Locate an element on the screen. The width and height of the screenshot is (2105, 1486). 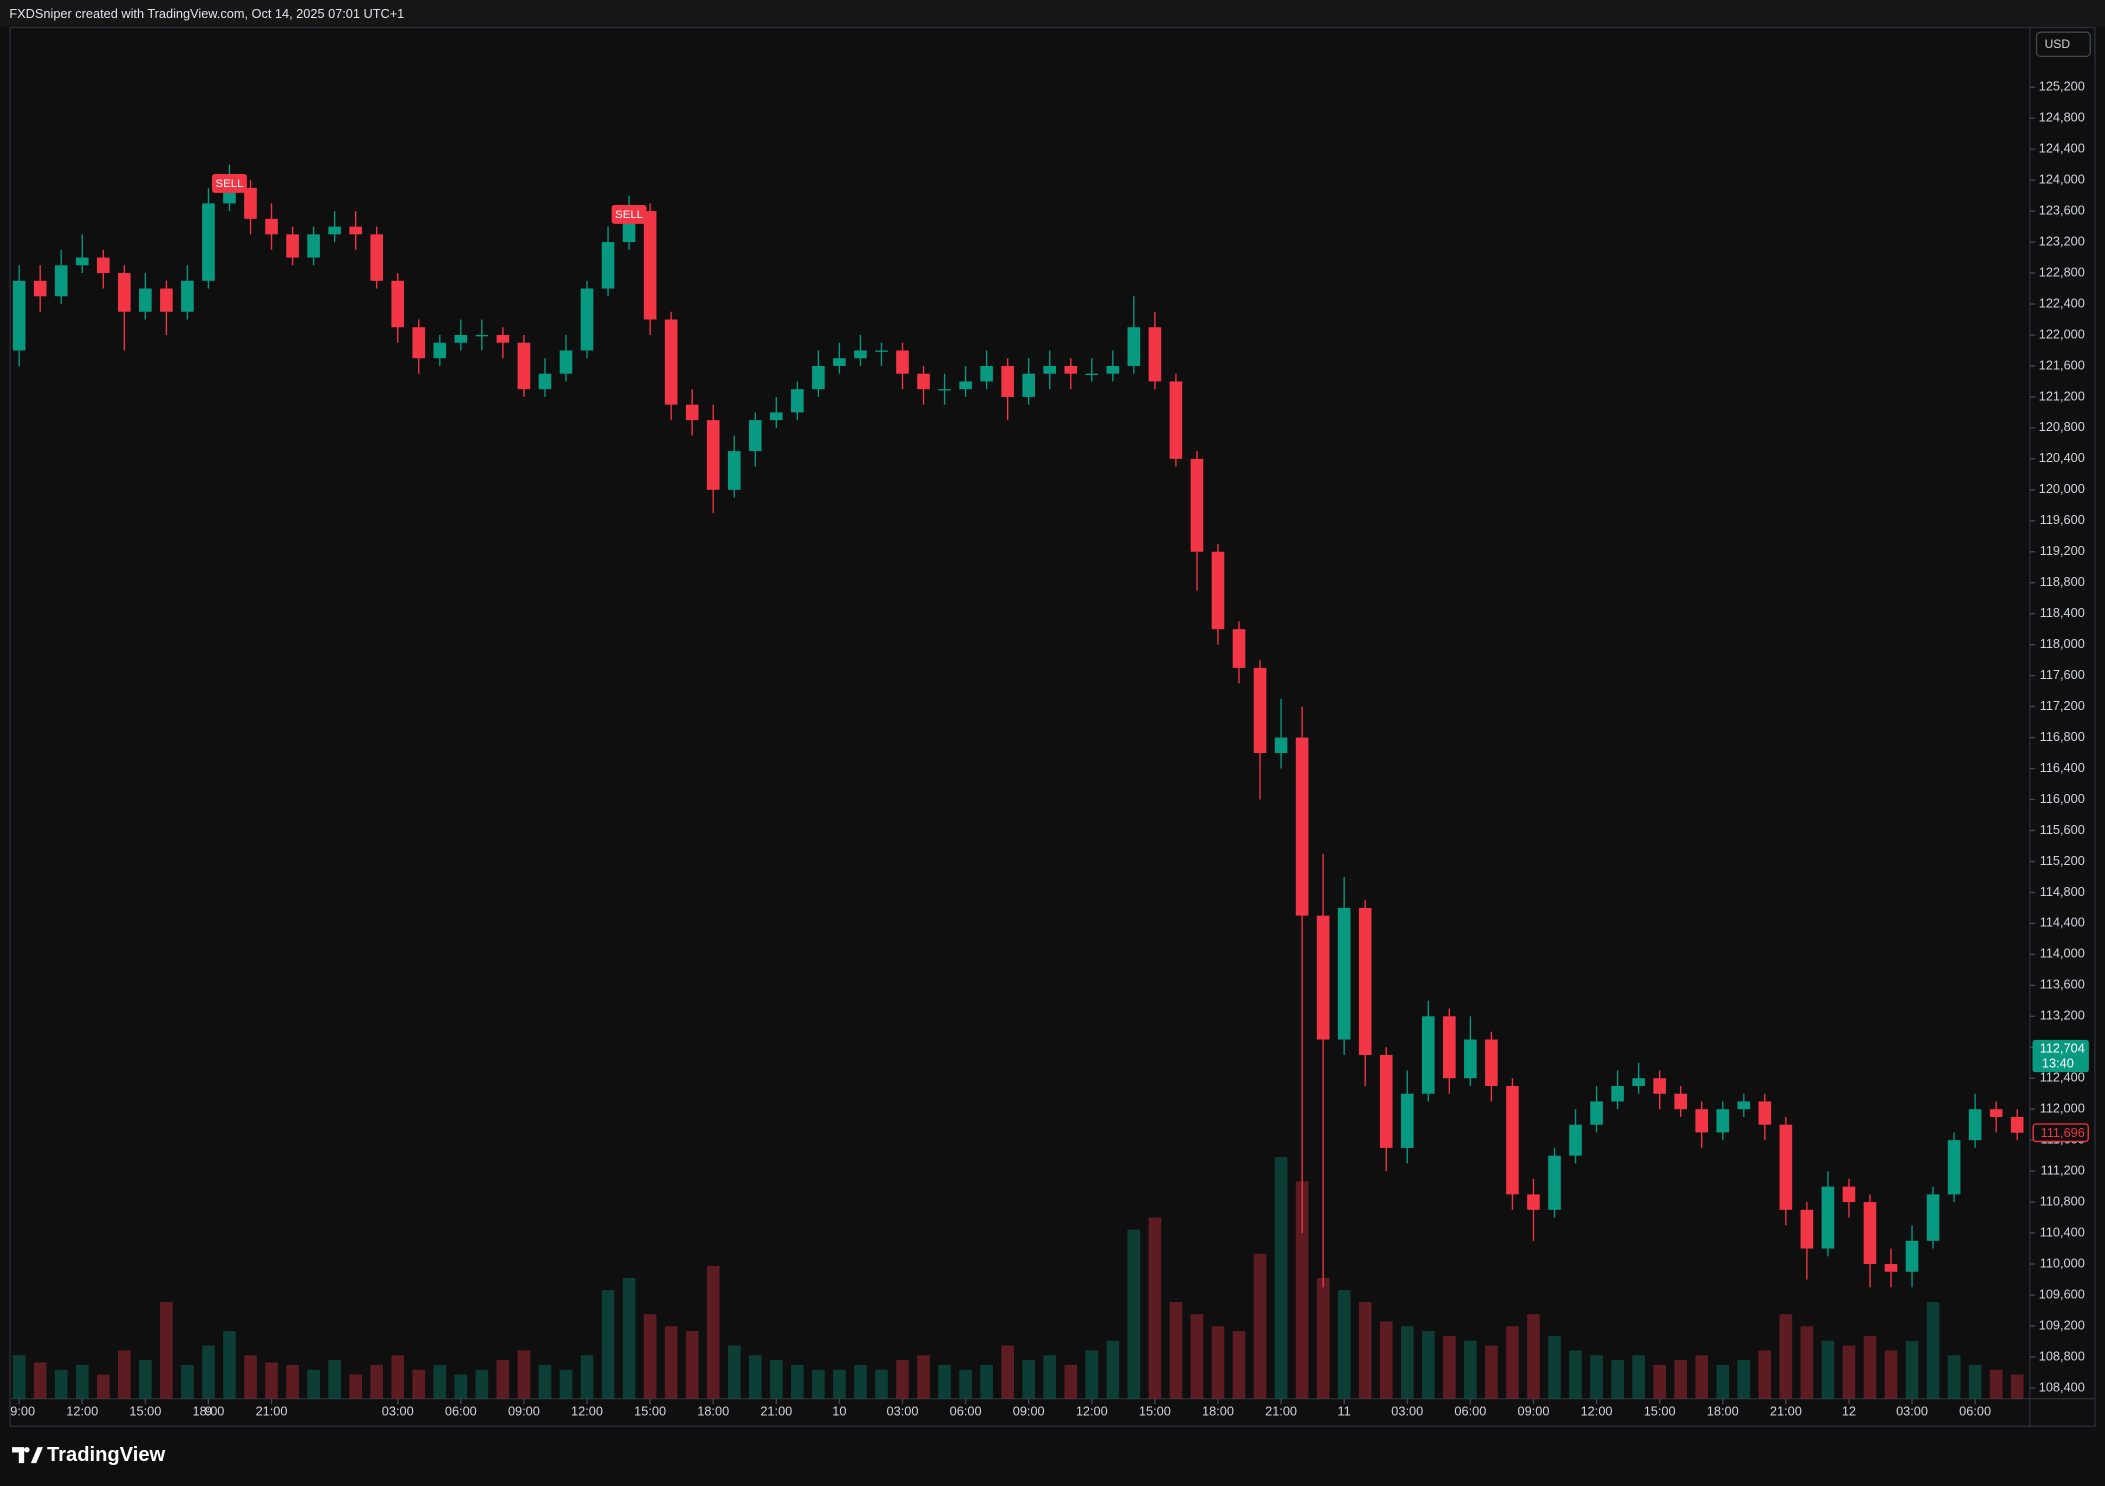
y-tick-label: 125,200 is located at coordinates (2062, 86).